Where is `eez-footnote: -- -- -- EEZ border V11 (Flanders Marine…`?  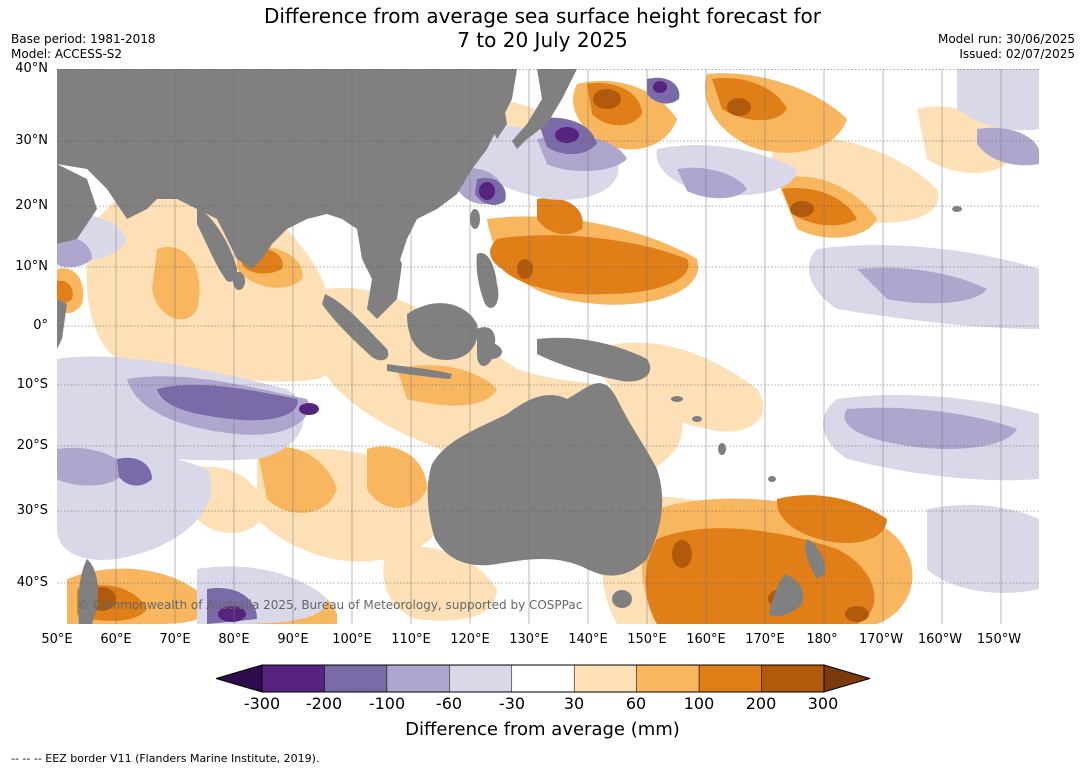
eez-footnote: -- -- -- EEZ border V11 (Flanders Marine… is located at coordinates (165, 758).